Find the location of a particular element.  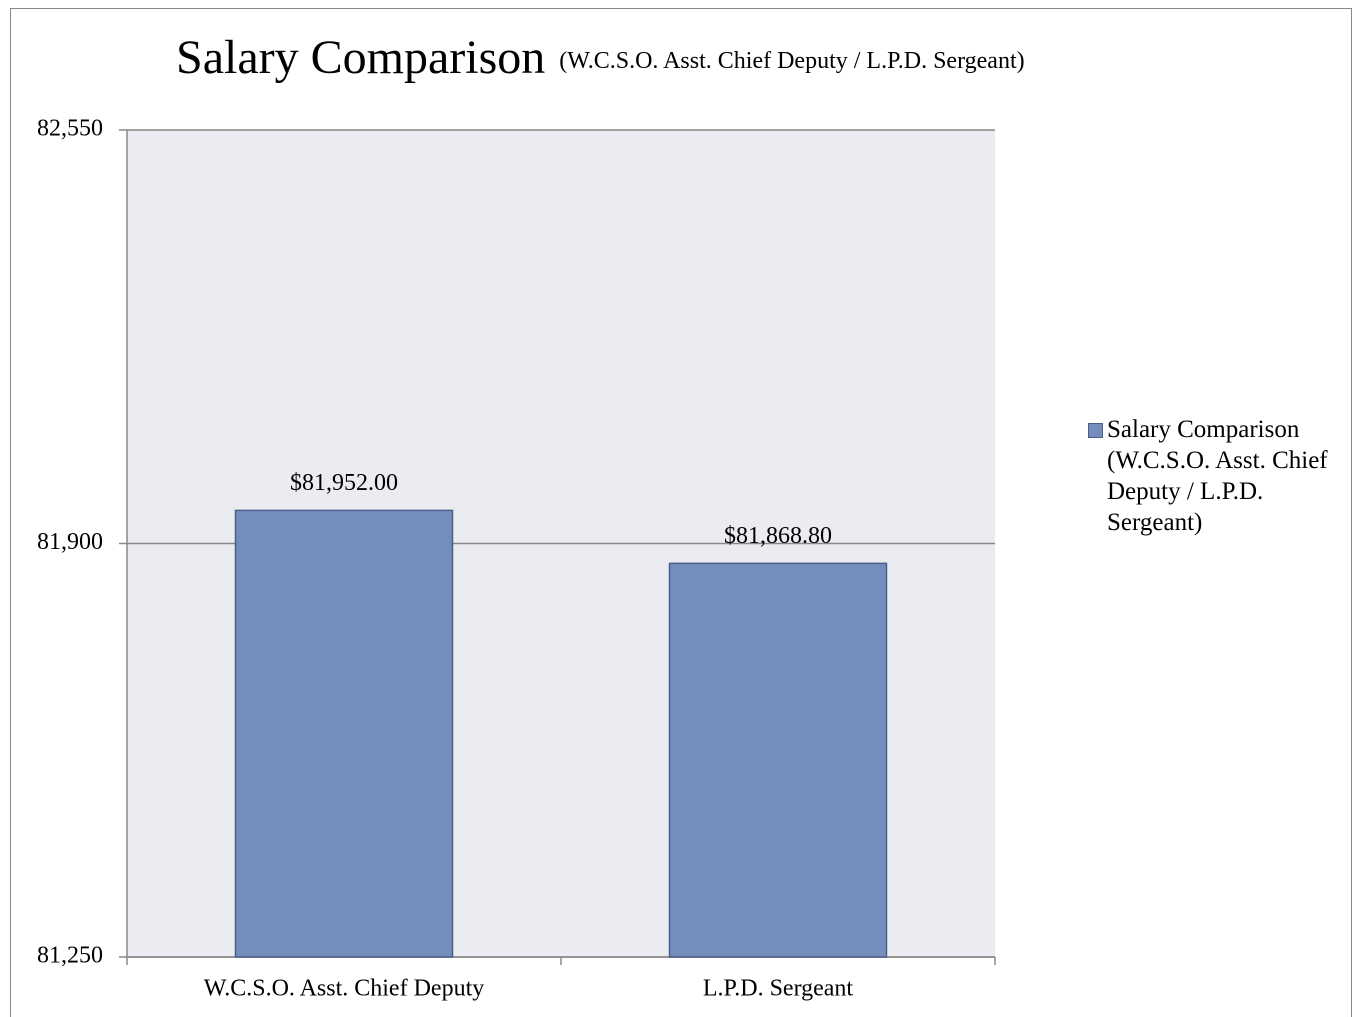

y-tick-label: 82,550 is located at coordinates (70, 129).